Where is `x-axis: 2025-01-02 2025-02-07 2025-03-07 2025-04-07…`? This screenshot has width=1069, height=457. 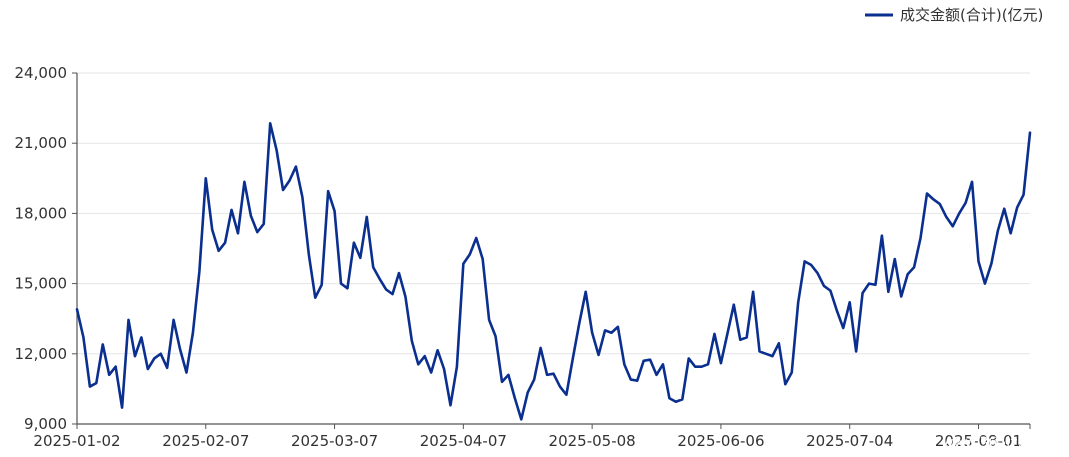
x-axis: 2025-01-02 2025-02-07 2025-03-07 2025-04-07… is located at coordinates (532, 436).